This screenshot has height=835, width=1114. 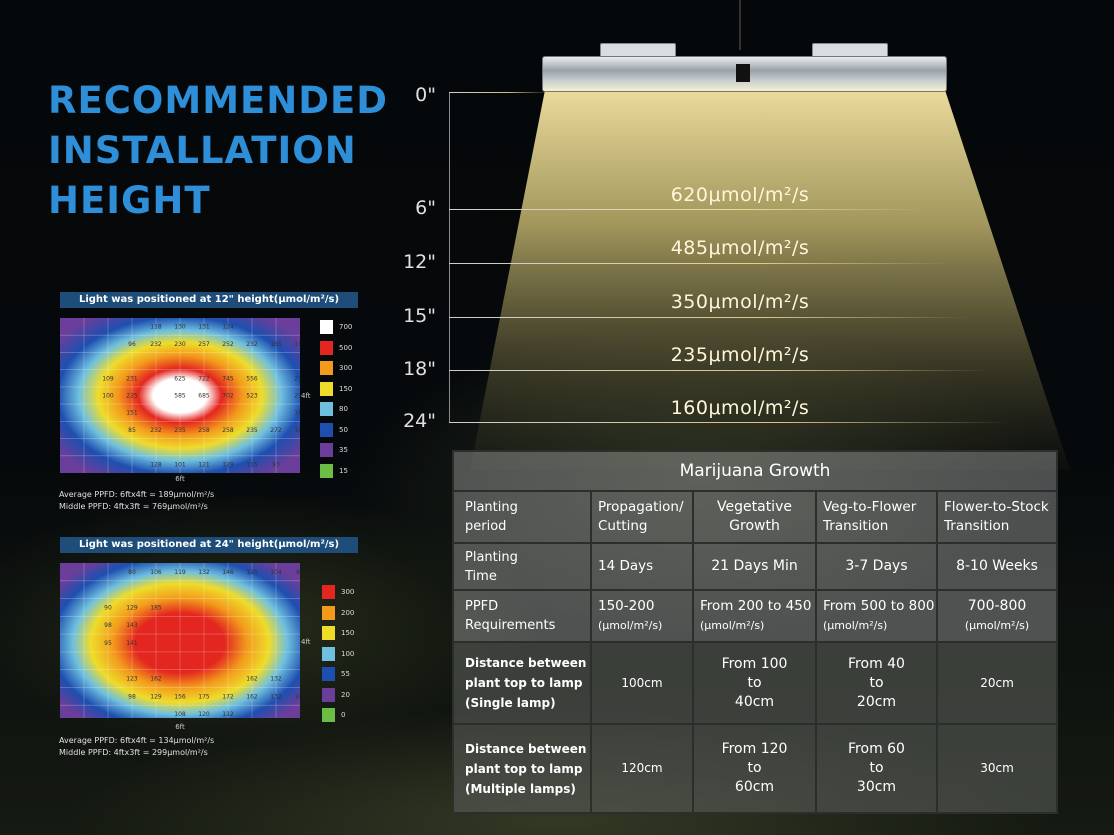 I want to click on heatmap-24-width-label: 6ft, so click(x=180, y=727).